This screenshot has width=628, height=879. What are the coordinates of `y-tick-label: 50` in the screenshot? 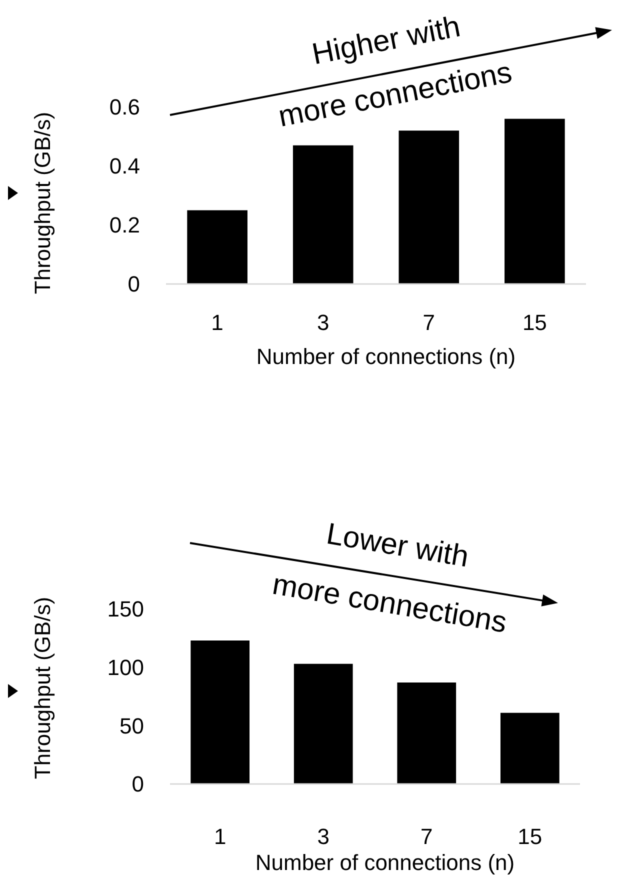 It's located at (132, 725).